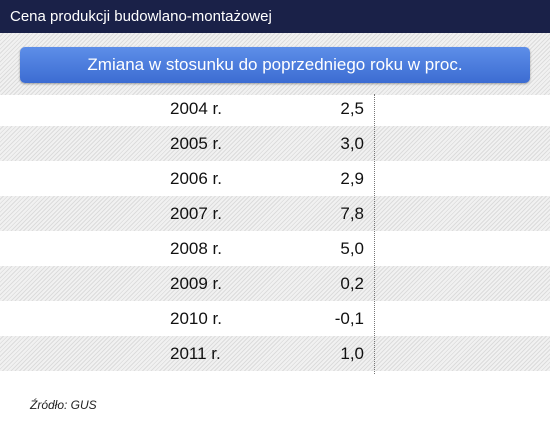 This screenshot has width=550, height=422. What do you see at coordinates (195, 353) in the screenshot?
I see `year-label: 2011 r.` at bounding box center [195, 353].